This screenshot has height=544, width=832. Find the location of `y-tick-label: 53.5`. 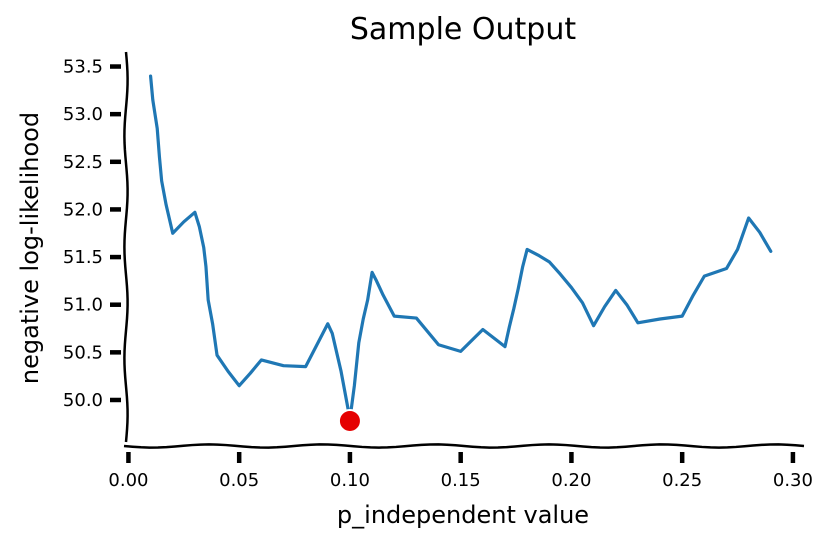

y-tick-label: 53.5 is located at coordinates (83, 67).